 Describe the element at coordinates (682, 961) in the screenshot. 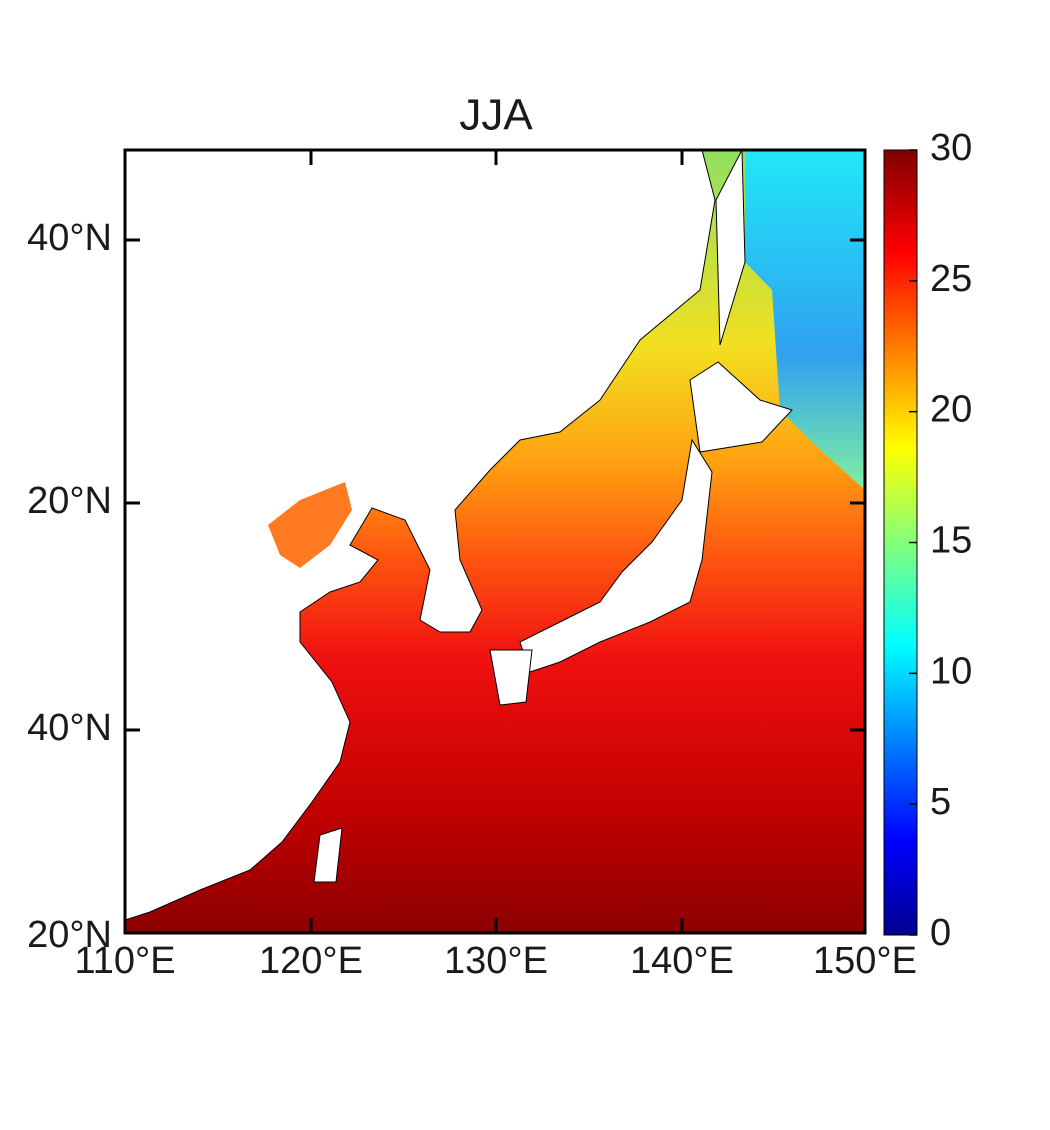

I see `x-tick-label: 140°E` at that location.